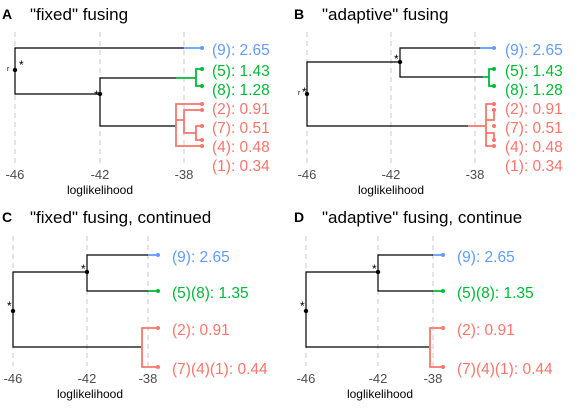  I want to click on panel-title: "fixed" fusing, continued, so click(120, 217).